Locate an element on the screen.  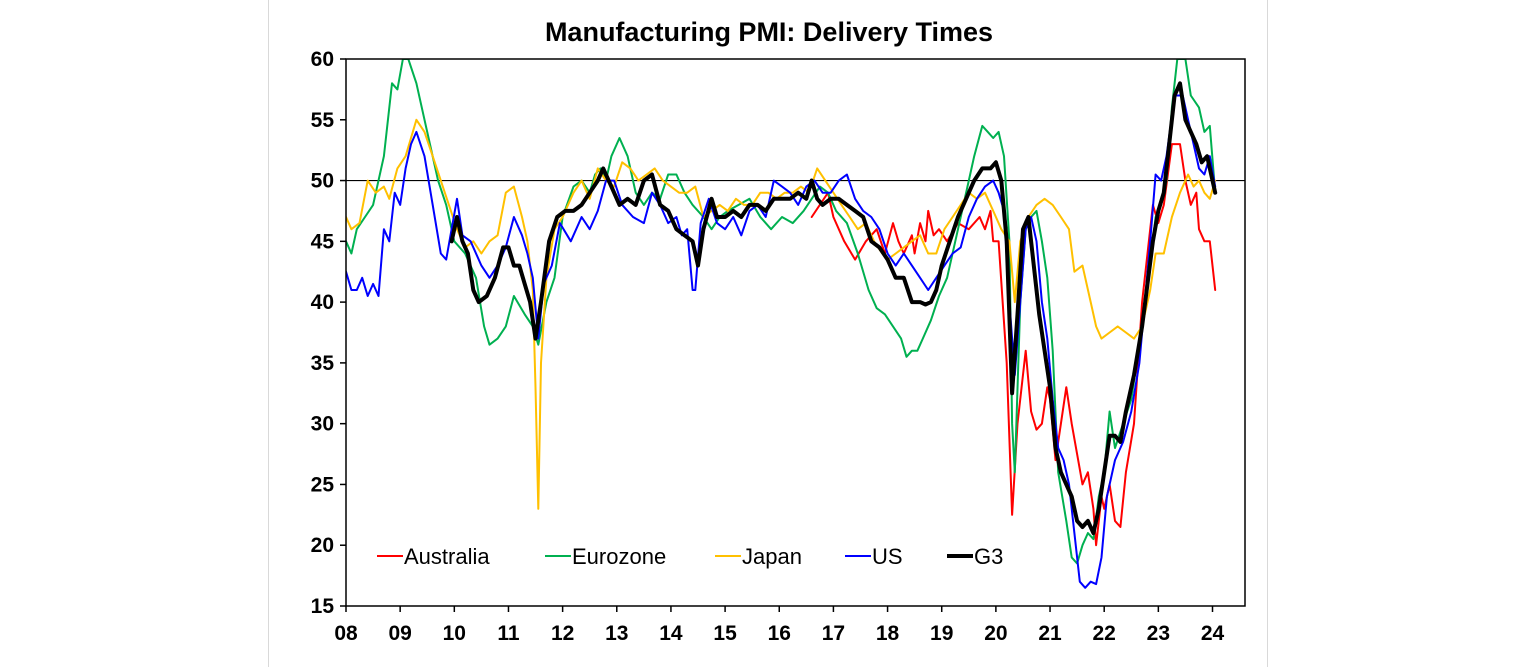
y-tick-label: 55 is located at coordinates (323, 120).